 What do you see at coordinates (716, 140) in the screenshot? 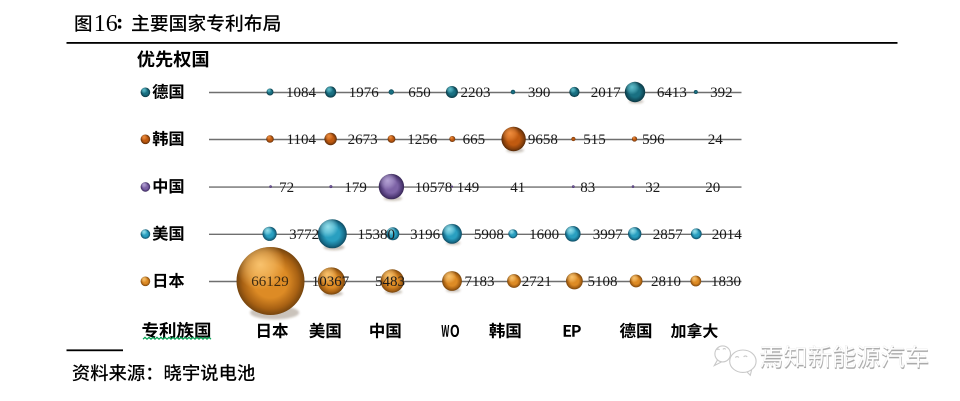
I see `svg-text: 24` at bounding box center [716, 140].